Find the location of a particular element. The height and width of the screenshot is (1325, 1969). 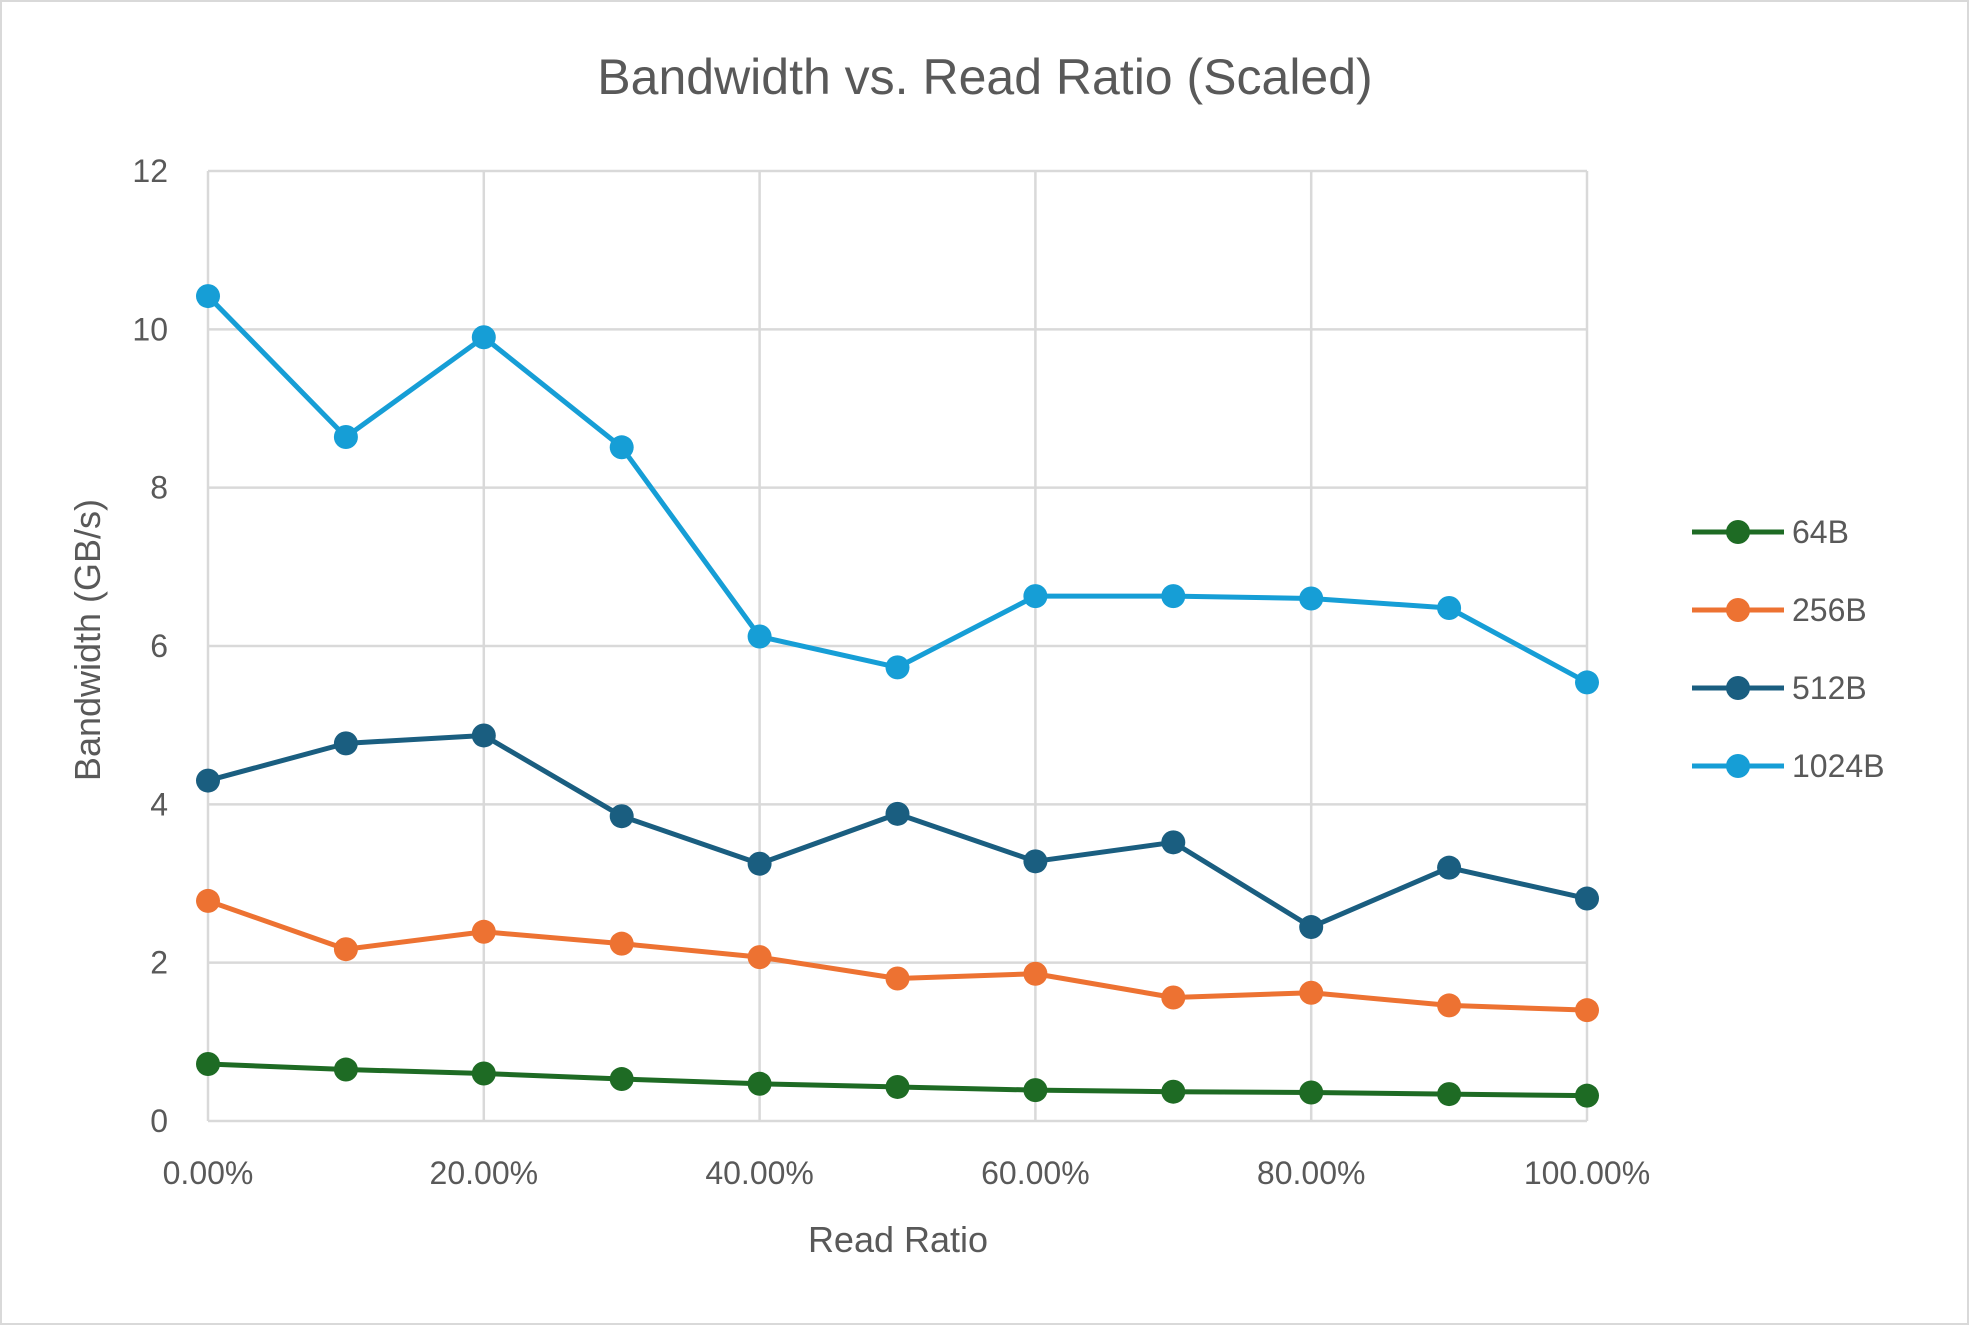

x-tick-label: 80.00% is located at coordinates (1311, 1173).